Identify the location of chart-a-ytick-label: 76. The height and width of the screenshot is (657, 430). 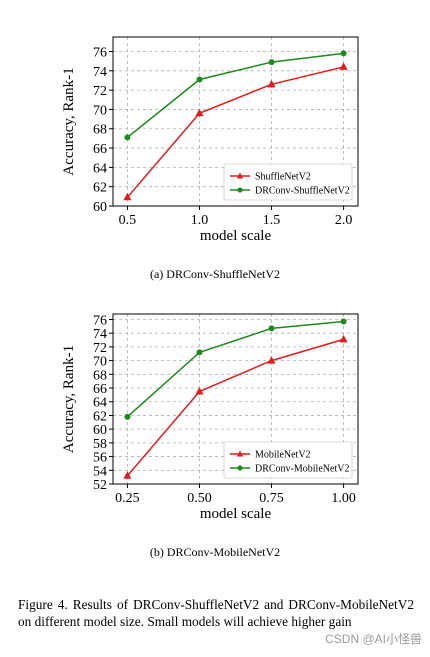
(100, 52).